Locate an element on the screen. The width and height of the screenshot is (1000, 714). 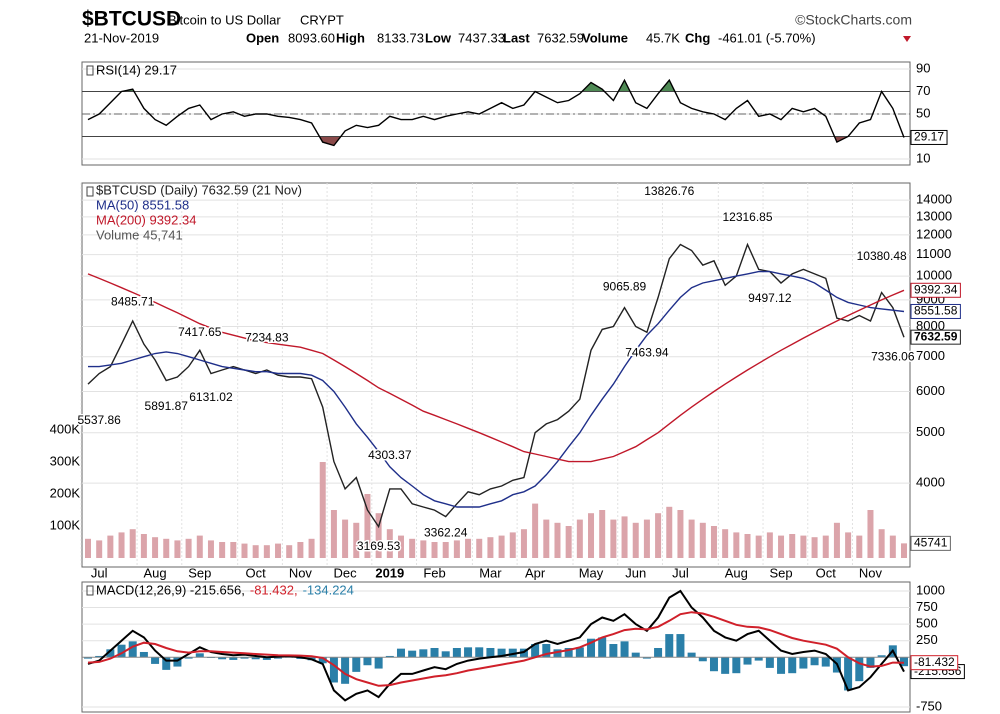
quote-label: Chg is located at coordinates (697, 37).